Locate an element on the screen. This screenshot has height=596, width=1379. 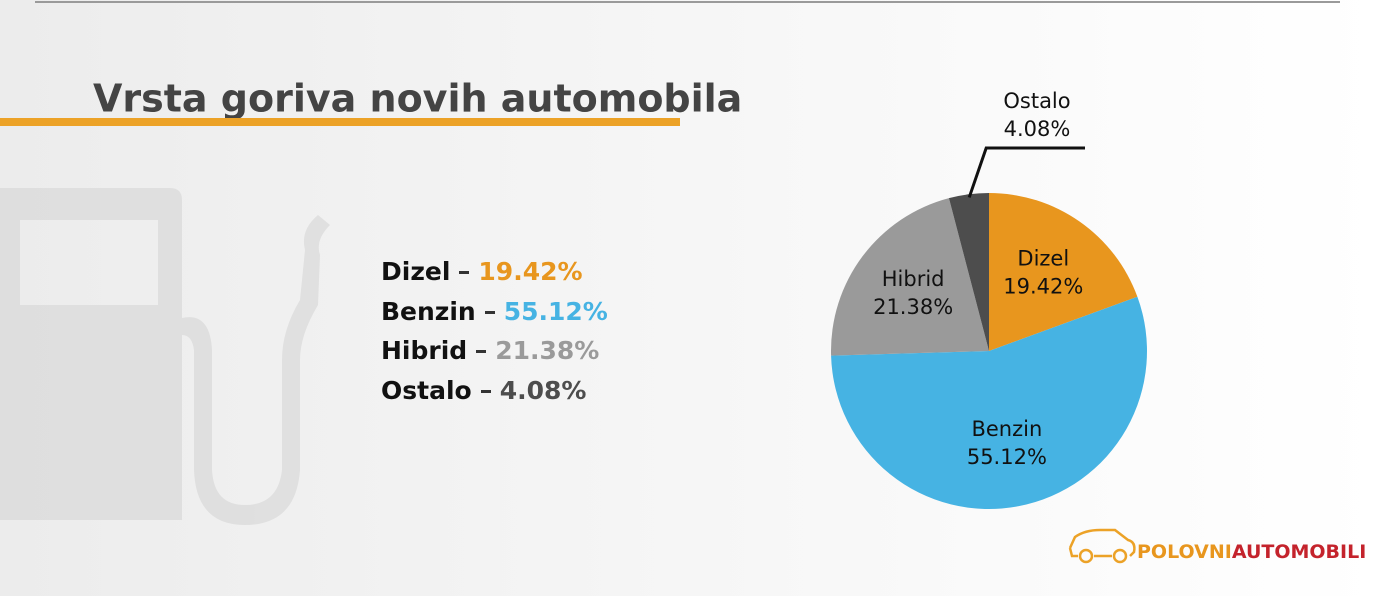
legend-item: Hibrid 21.38% is located at coordinates (494, 351).